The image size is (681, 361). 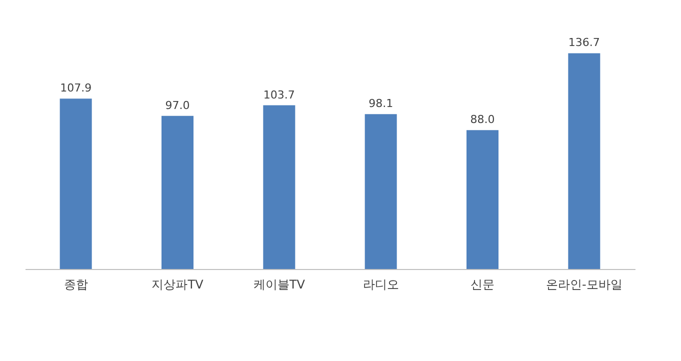 I want to click on x-tick-label: 지상파TV, so click(x=178, y=285).